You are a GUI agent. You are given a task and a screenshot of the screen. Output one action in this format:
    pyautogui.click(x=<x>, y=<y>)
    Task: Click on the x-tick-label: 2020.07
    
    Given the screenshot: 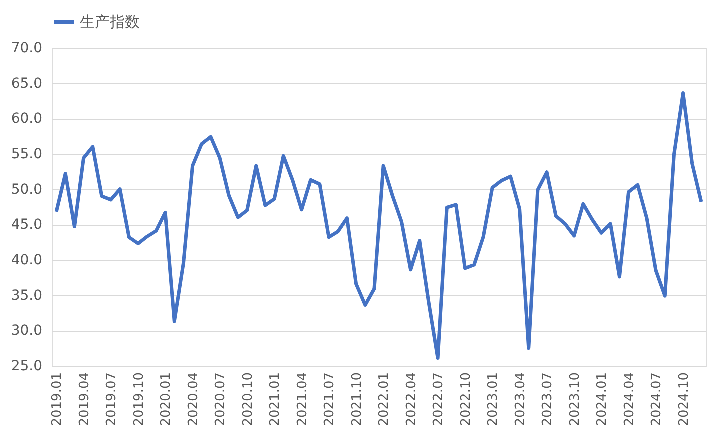 What is the action you would take?
    pyautogui.click(x=221, y=399)
    